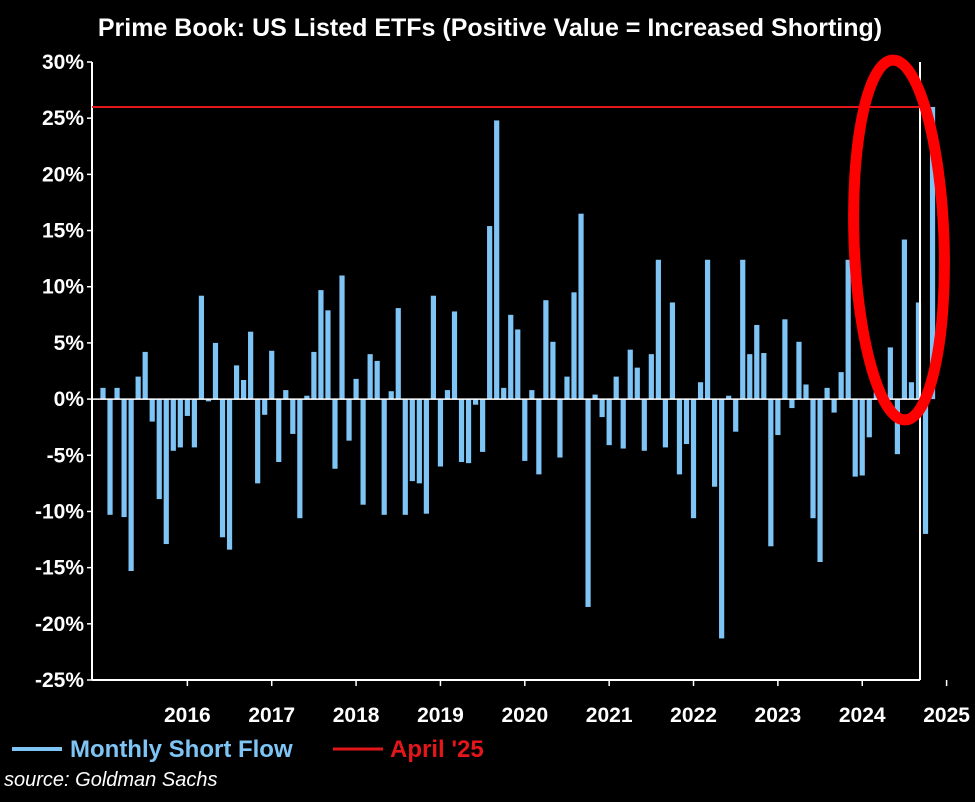 The height and width of the screenshot is (802, 975). I want to click on source-note: source: Goldman Sachs, so click(110, 780).